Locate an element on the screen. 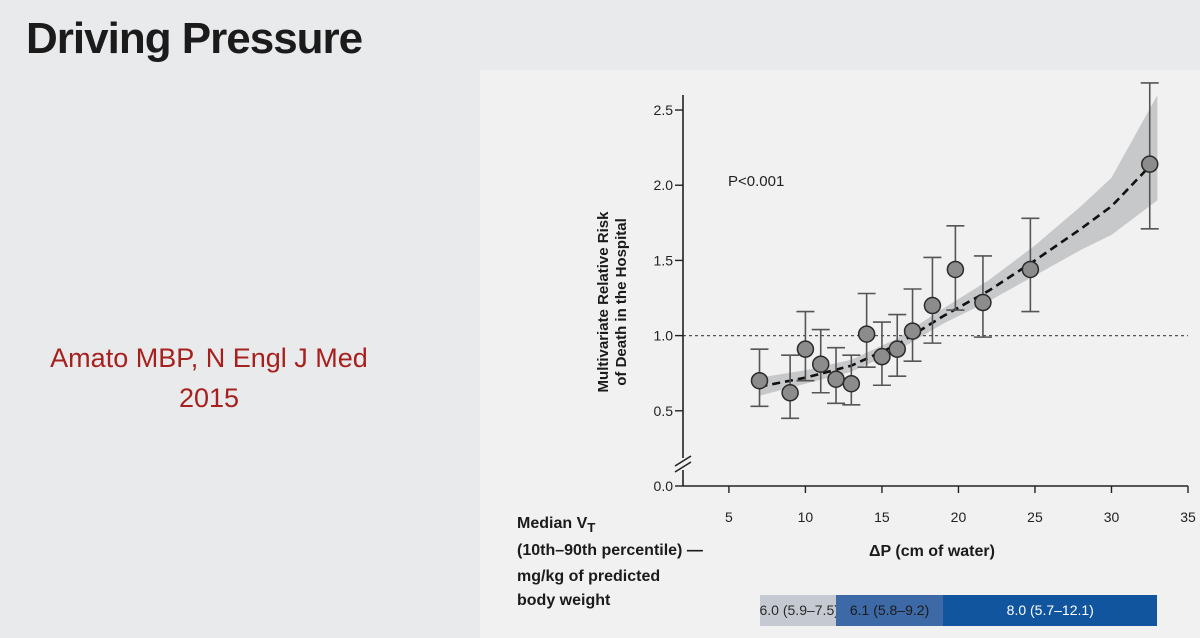 This screenshot has height=638, width=1200. citation-line-1: Amato MBP, N Engl J Med is located at coordinates (209, 358).